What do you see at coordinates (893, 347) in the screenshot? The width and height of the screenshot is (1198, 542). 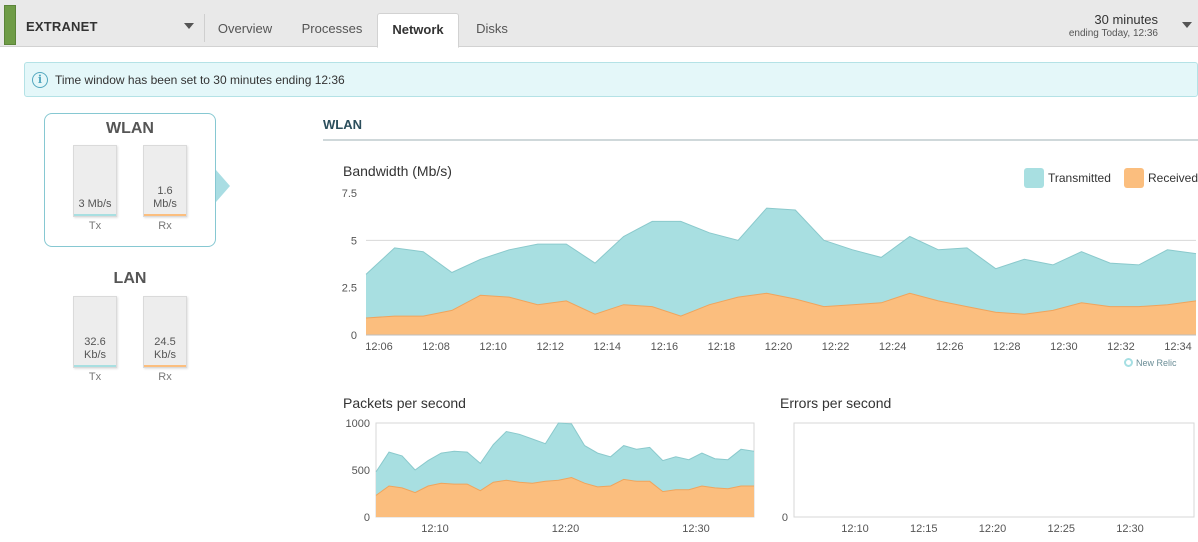 I see `x-tick-label: 12:24` at bounding box center [893, 347].